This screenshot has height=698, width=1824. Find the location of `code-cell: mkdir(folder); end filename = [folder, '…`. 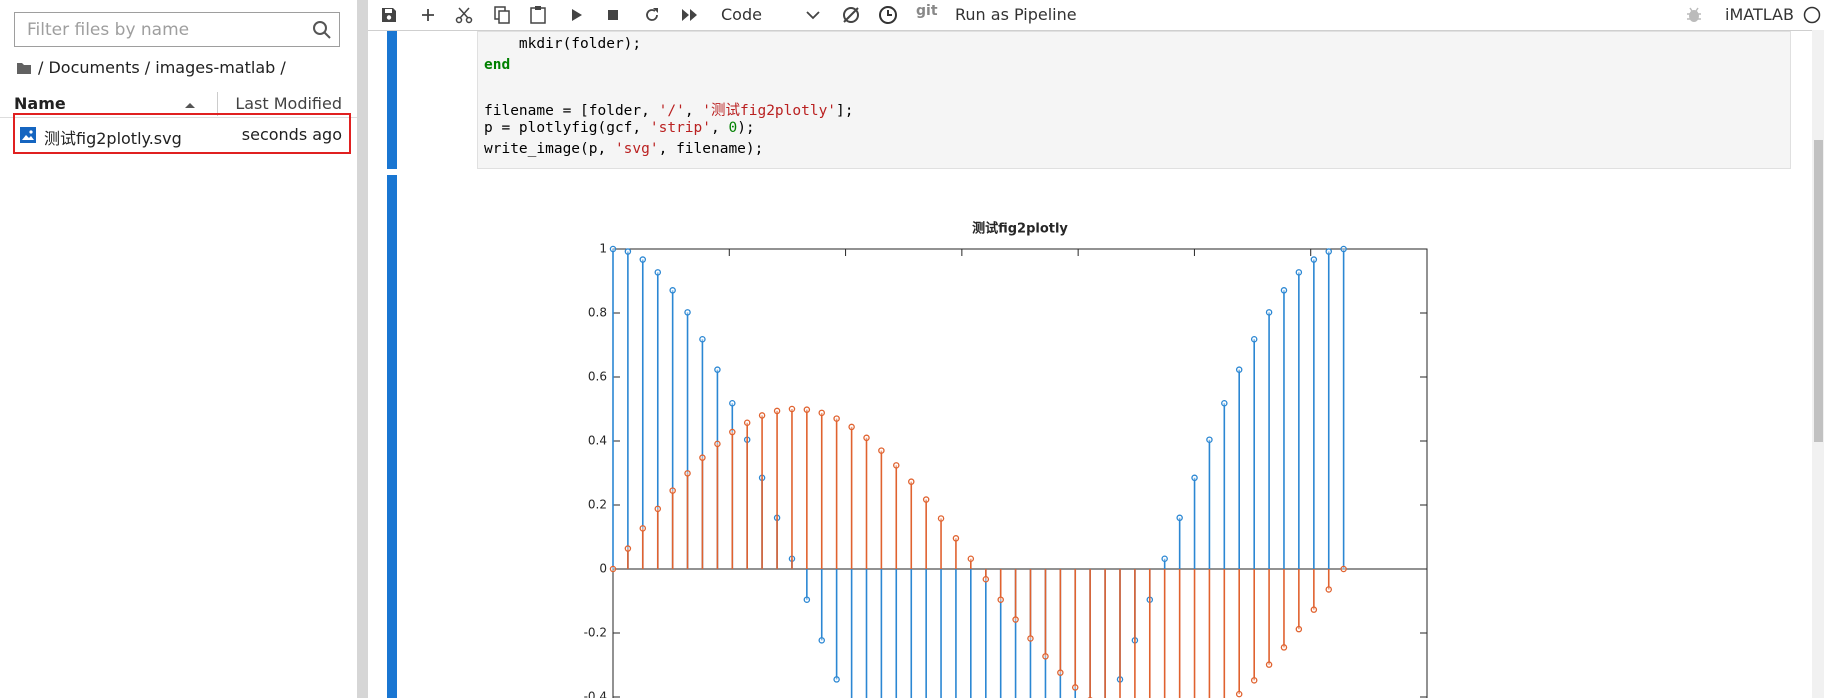

code-cell: mkdir(folder); end filename = [folder, '… is located at coordinates (1134, 100).